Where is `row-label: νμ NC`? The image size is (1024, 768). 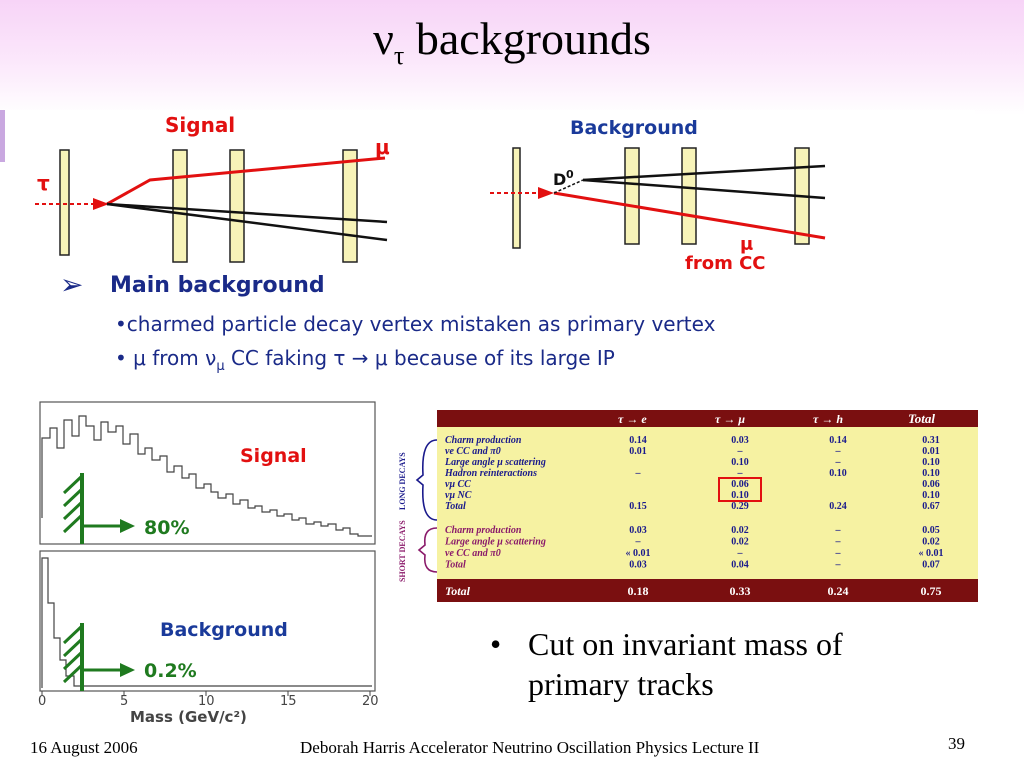 row-label: νμ NC is located at coordinates (458, 495).